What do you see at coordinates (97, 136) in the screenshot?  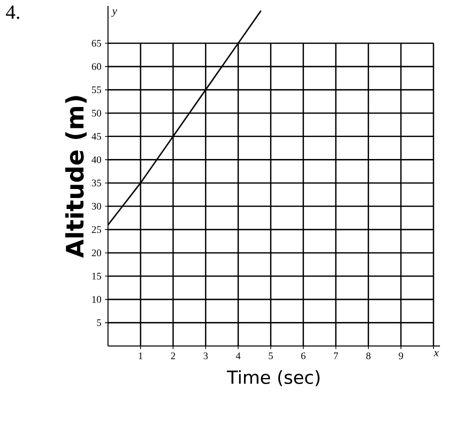 I see `y-tick-label: 45` at bounding box center [97, 136].